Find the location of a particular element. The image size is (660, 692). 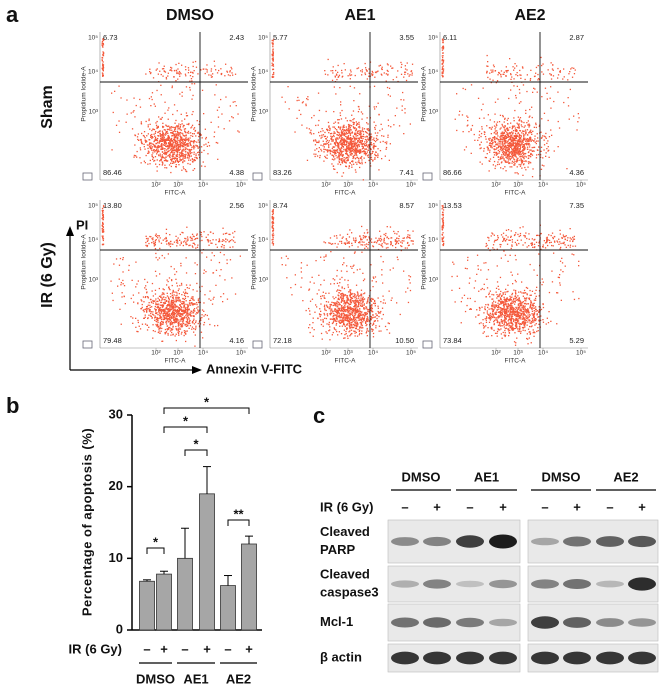

quadrant-value: 4.36 is located at coordinates (576, 172).